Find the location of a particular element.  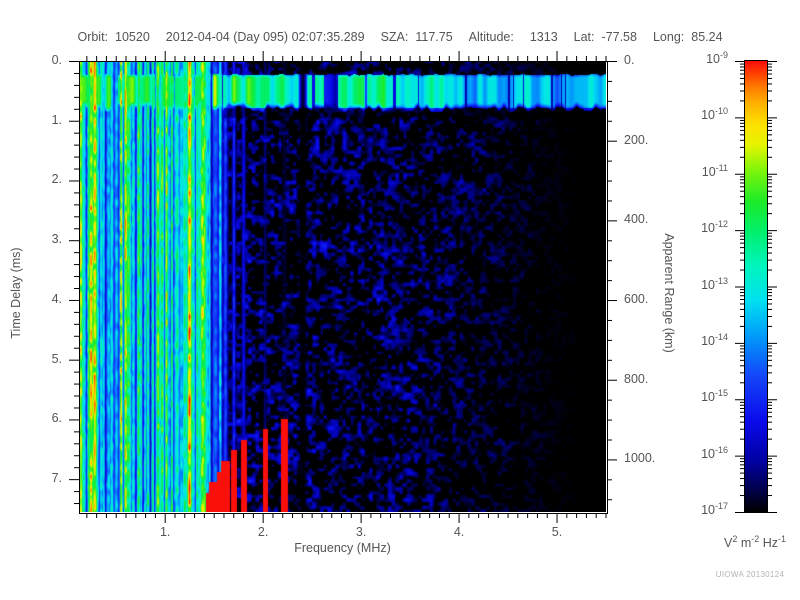

colorbar-gradient is located at coordinates (756, 286).